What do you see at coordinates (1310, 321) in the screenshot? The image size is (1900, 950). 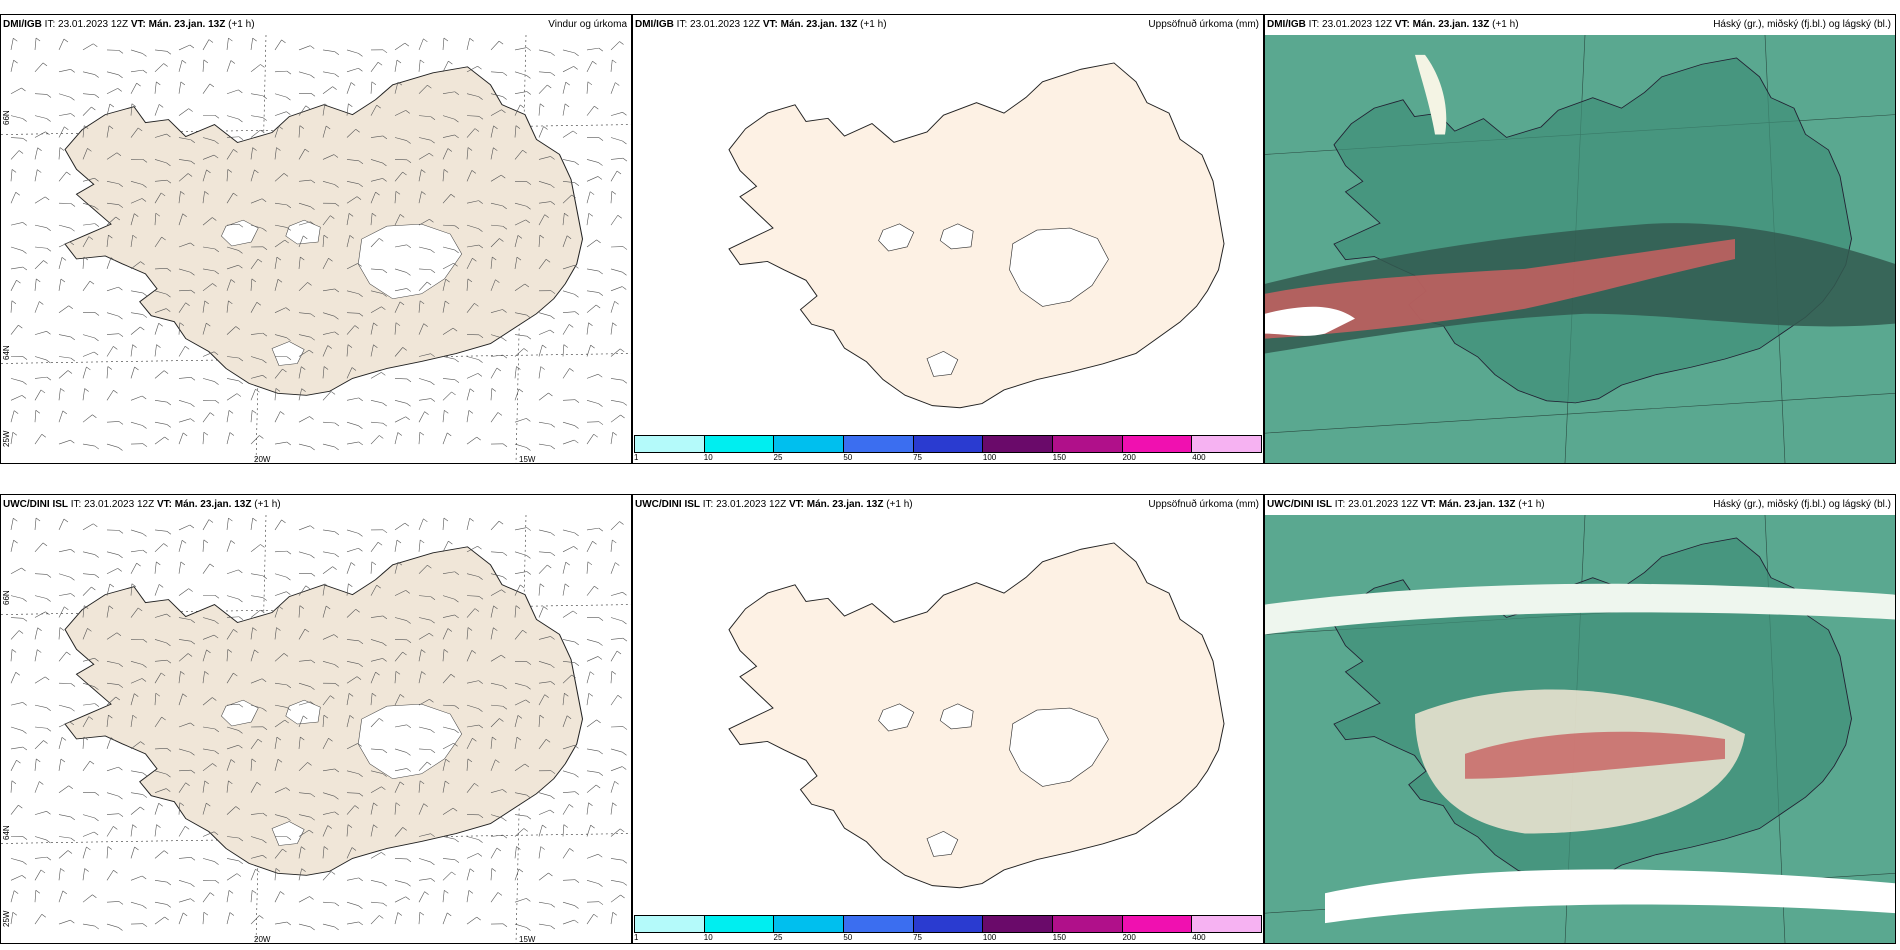 I see `cloud-free-area` at bounding box center [1310, 321].